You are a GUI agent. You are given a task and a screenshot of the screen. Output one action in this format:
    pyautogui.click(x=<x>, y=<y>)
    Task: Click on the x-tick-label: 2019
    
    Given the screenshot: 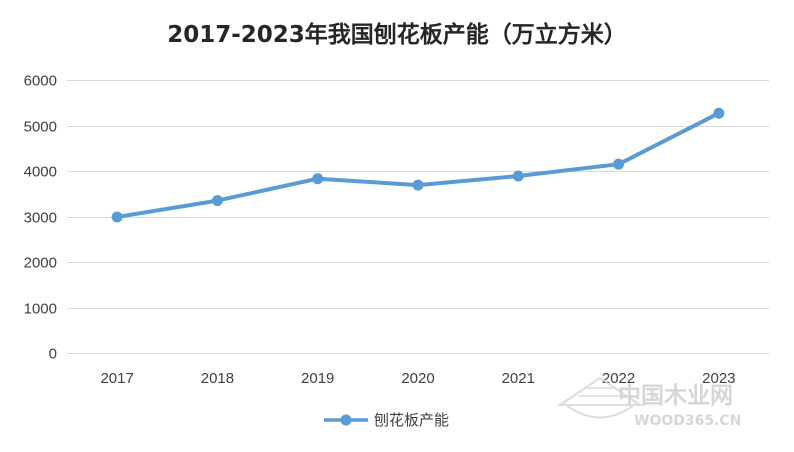 What is the action you would take?
    pyautogui.click(x=317, y=378)
    